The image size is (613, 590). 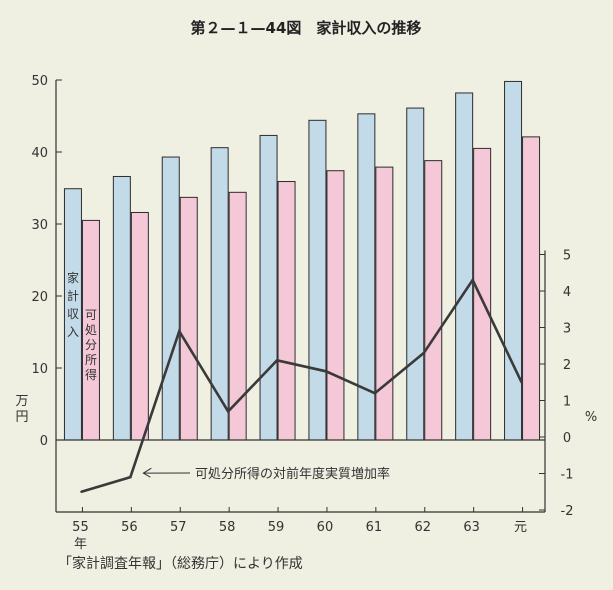 I want to click on annotation-label: 可処分所得の対前年度実質増加率, so click(x=292, y=474).